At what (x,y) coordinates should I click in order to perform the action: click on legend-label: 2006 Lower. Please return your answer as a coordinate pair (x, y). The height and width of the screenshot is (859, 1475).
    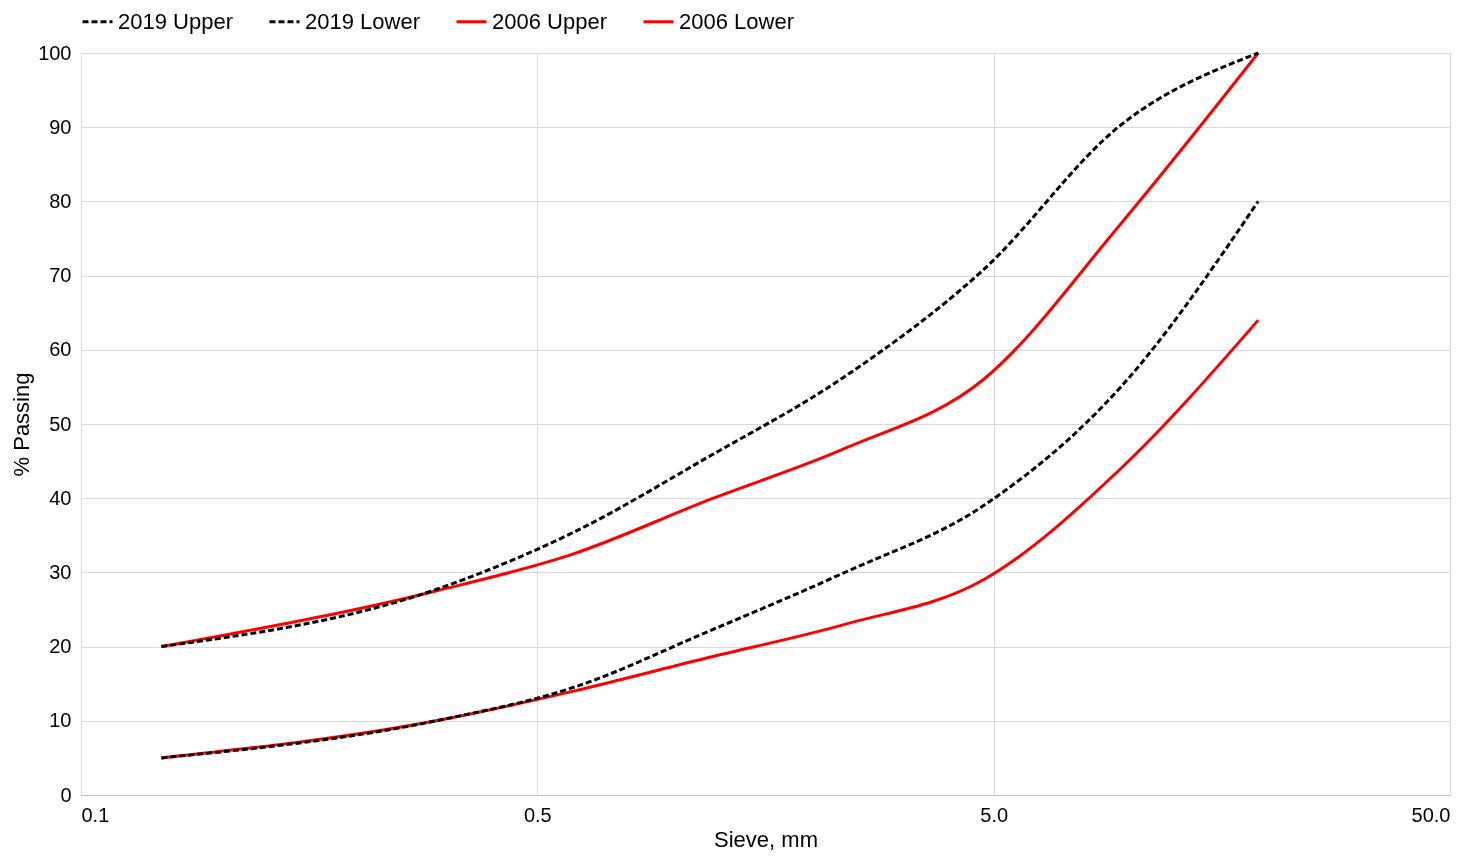
    Looking at the image, I should click on (736, 21).